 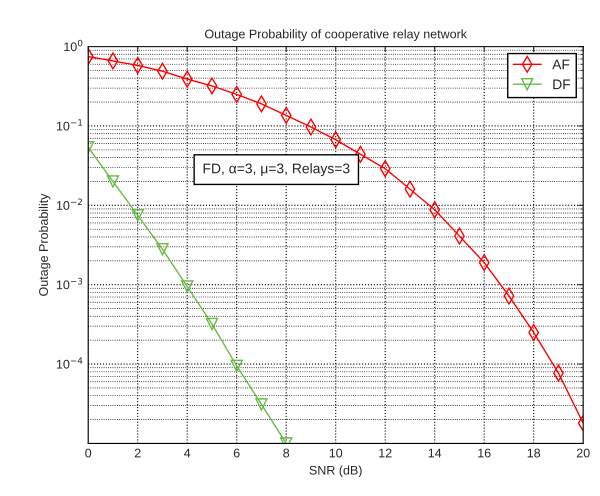 I want to click on x-tick-label: 12, so click(x=385, y=453).